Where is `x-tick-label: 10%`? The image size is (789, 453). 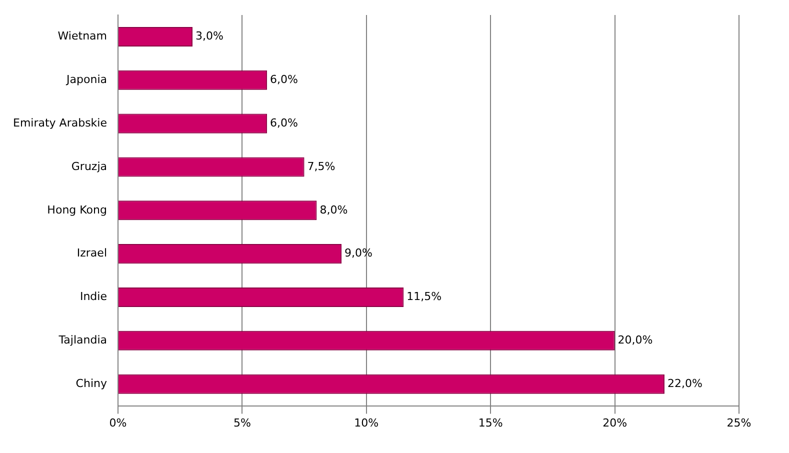
x-tick-label: 10% is located at coordinates (366, 423).